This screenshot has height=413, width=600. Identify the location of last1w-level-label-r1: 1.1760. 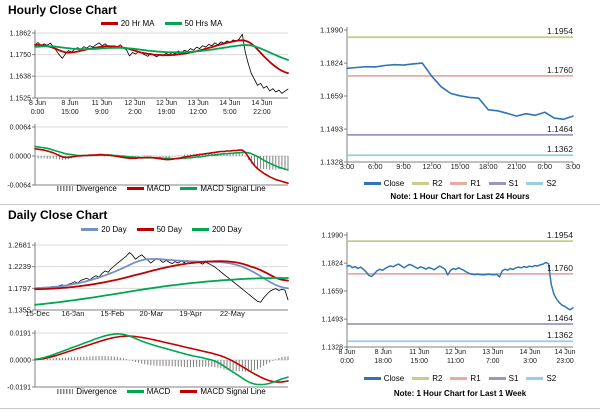
(560, 268).